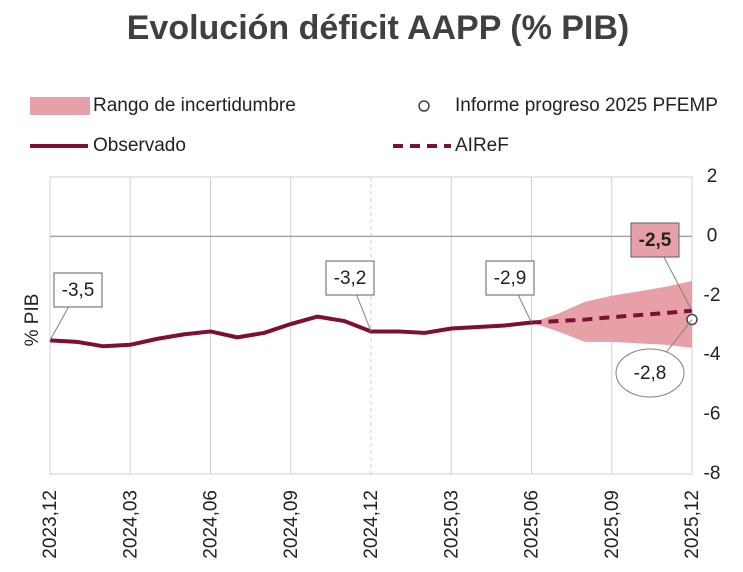 Image resolution: width=743 pixels, height=572 pixels. I want to click on data-label: -2,8, so click(650, 373).